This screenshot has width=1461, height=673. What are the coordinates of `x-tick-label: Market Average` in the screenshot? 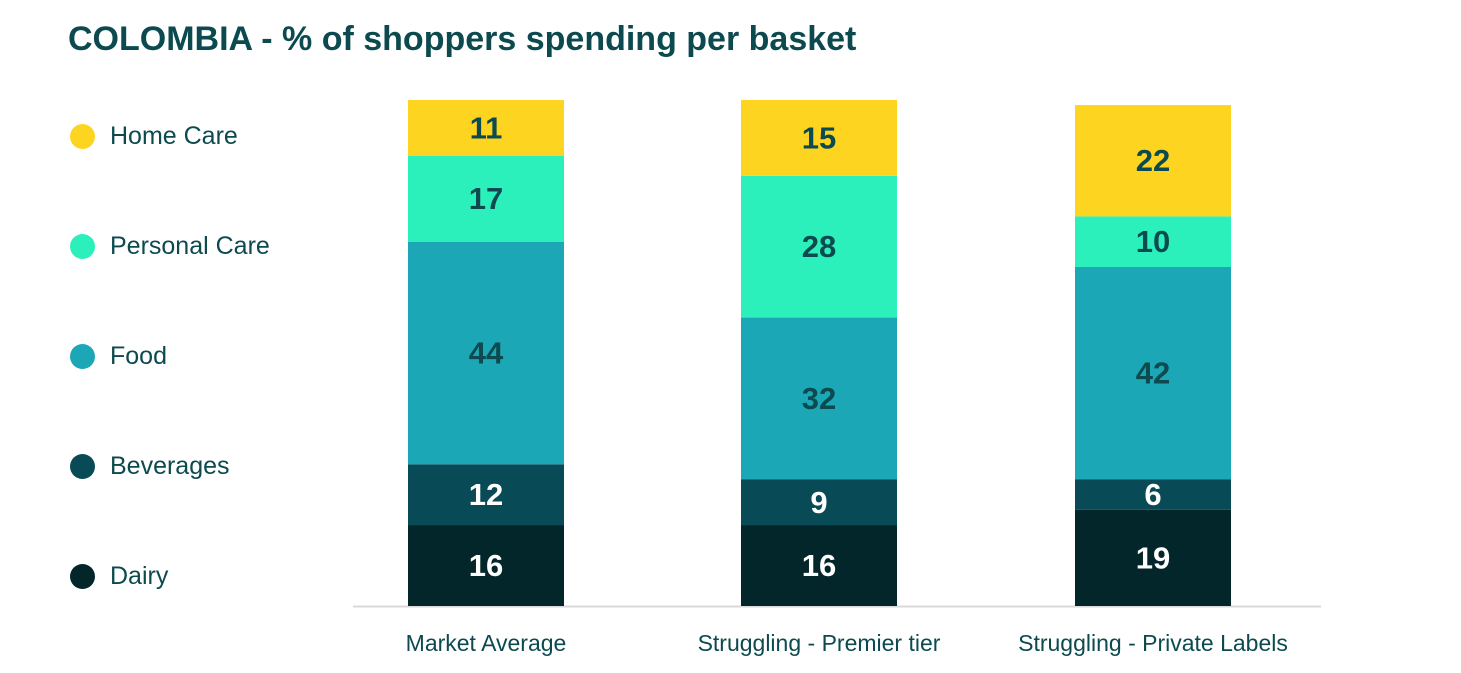 It's located at (486, 643).